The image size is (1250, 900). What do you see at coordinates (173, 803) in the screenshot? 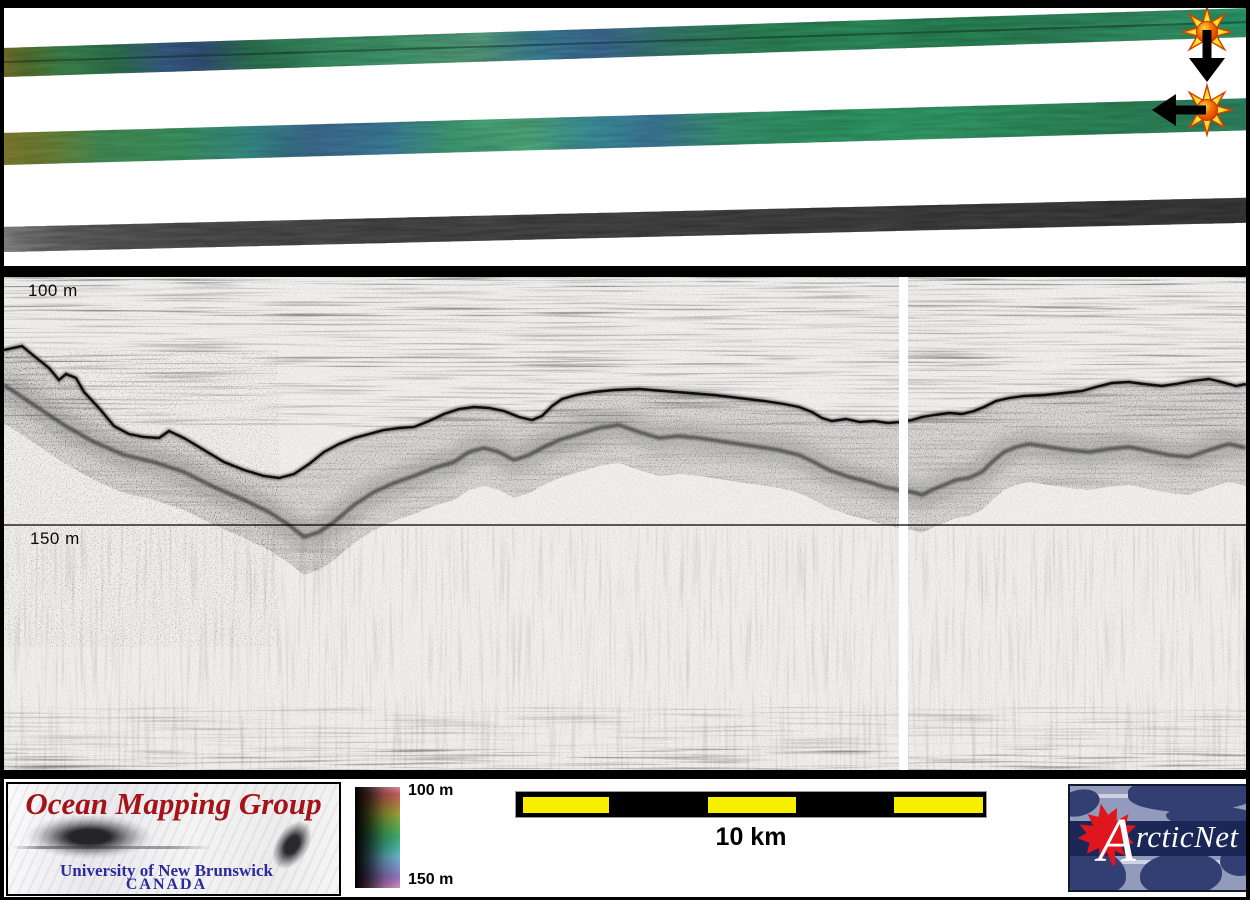
I see `omg-title: Ocean Mapping Group` at bounding box center [173, 803].